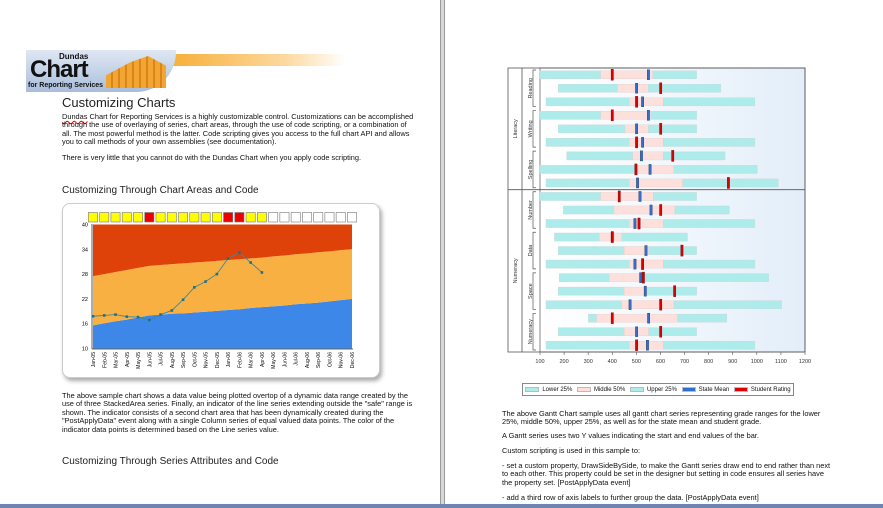  Describe the element at coordinates (228, 217) in the screenshot. I see `indicator-red` at that location.